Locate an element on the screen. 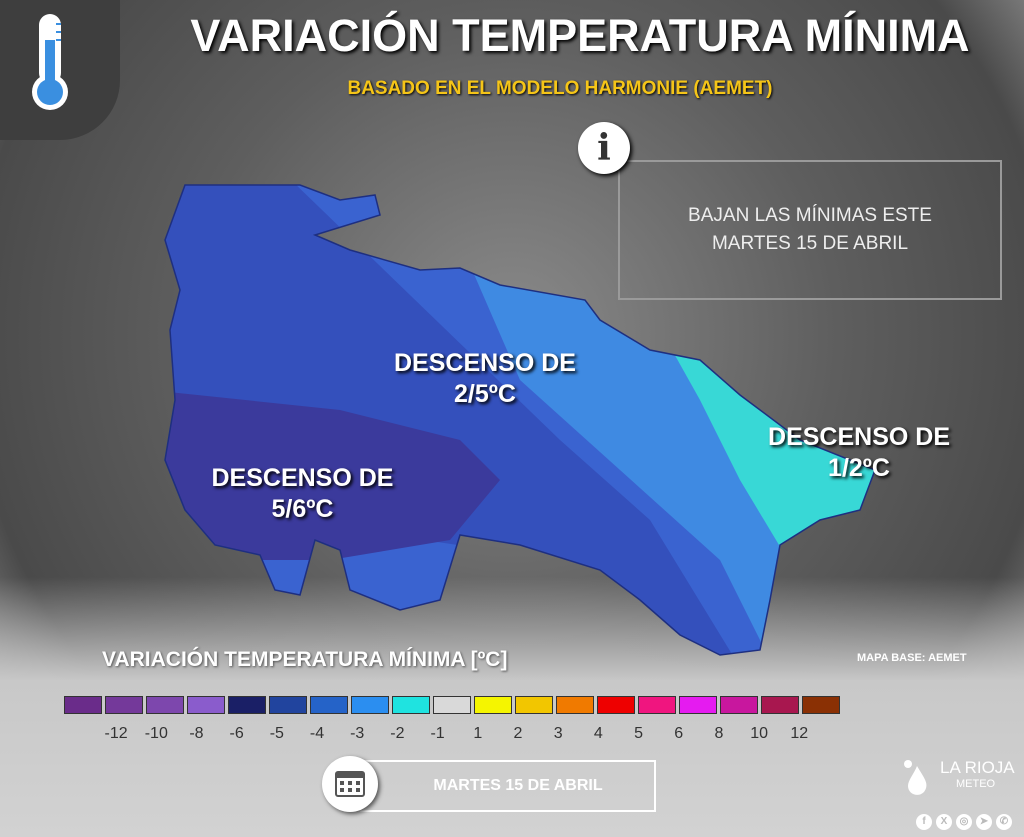 The width and height of the screenshot is (1024, 837). brand-logo: LA RIOJA METEO is located at coordinates (959, 776).